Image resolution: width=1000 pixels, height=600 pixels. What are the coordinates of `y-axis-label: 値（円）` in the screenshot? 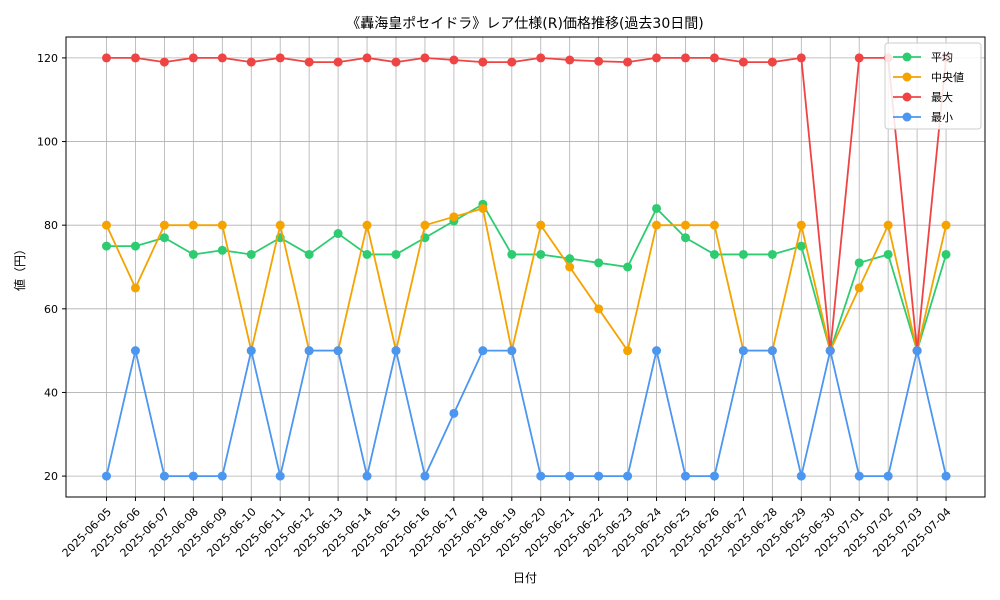 It's located at (19, 267).